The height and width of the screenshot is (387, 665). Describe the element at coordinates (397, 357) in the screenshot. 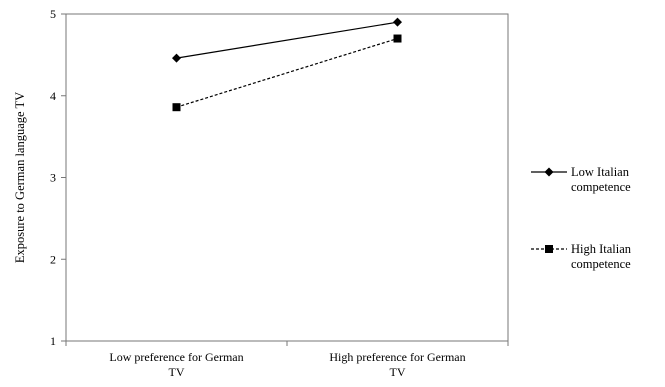

I see `x-tick-label-line: High preference for German` at that location.